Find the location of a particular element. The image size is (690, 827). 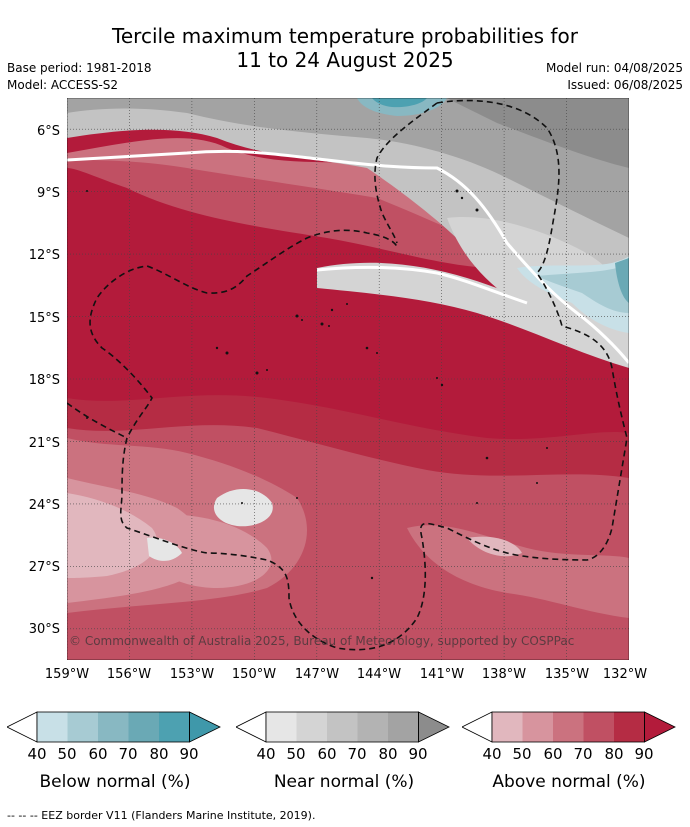

lat-tick: 12°S is located at coordinates (44, 255).